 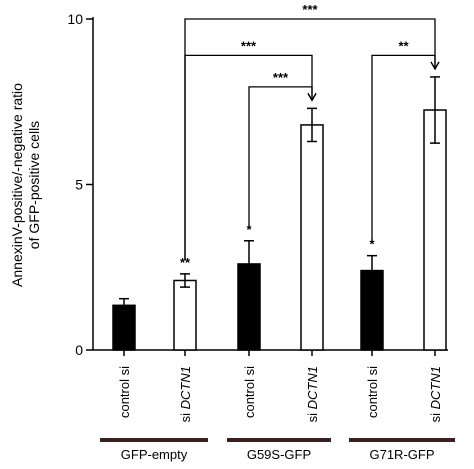 What do you see at coordinates (79, 185) in the screenshot?
I see `y-tick-label: 5` at bounding box center [79, 185].